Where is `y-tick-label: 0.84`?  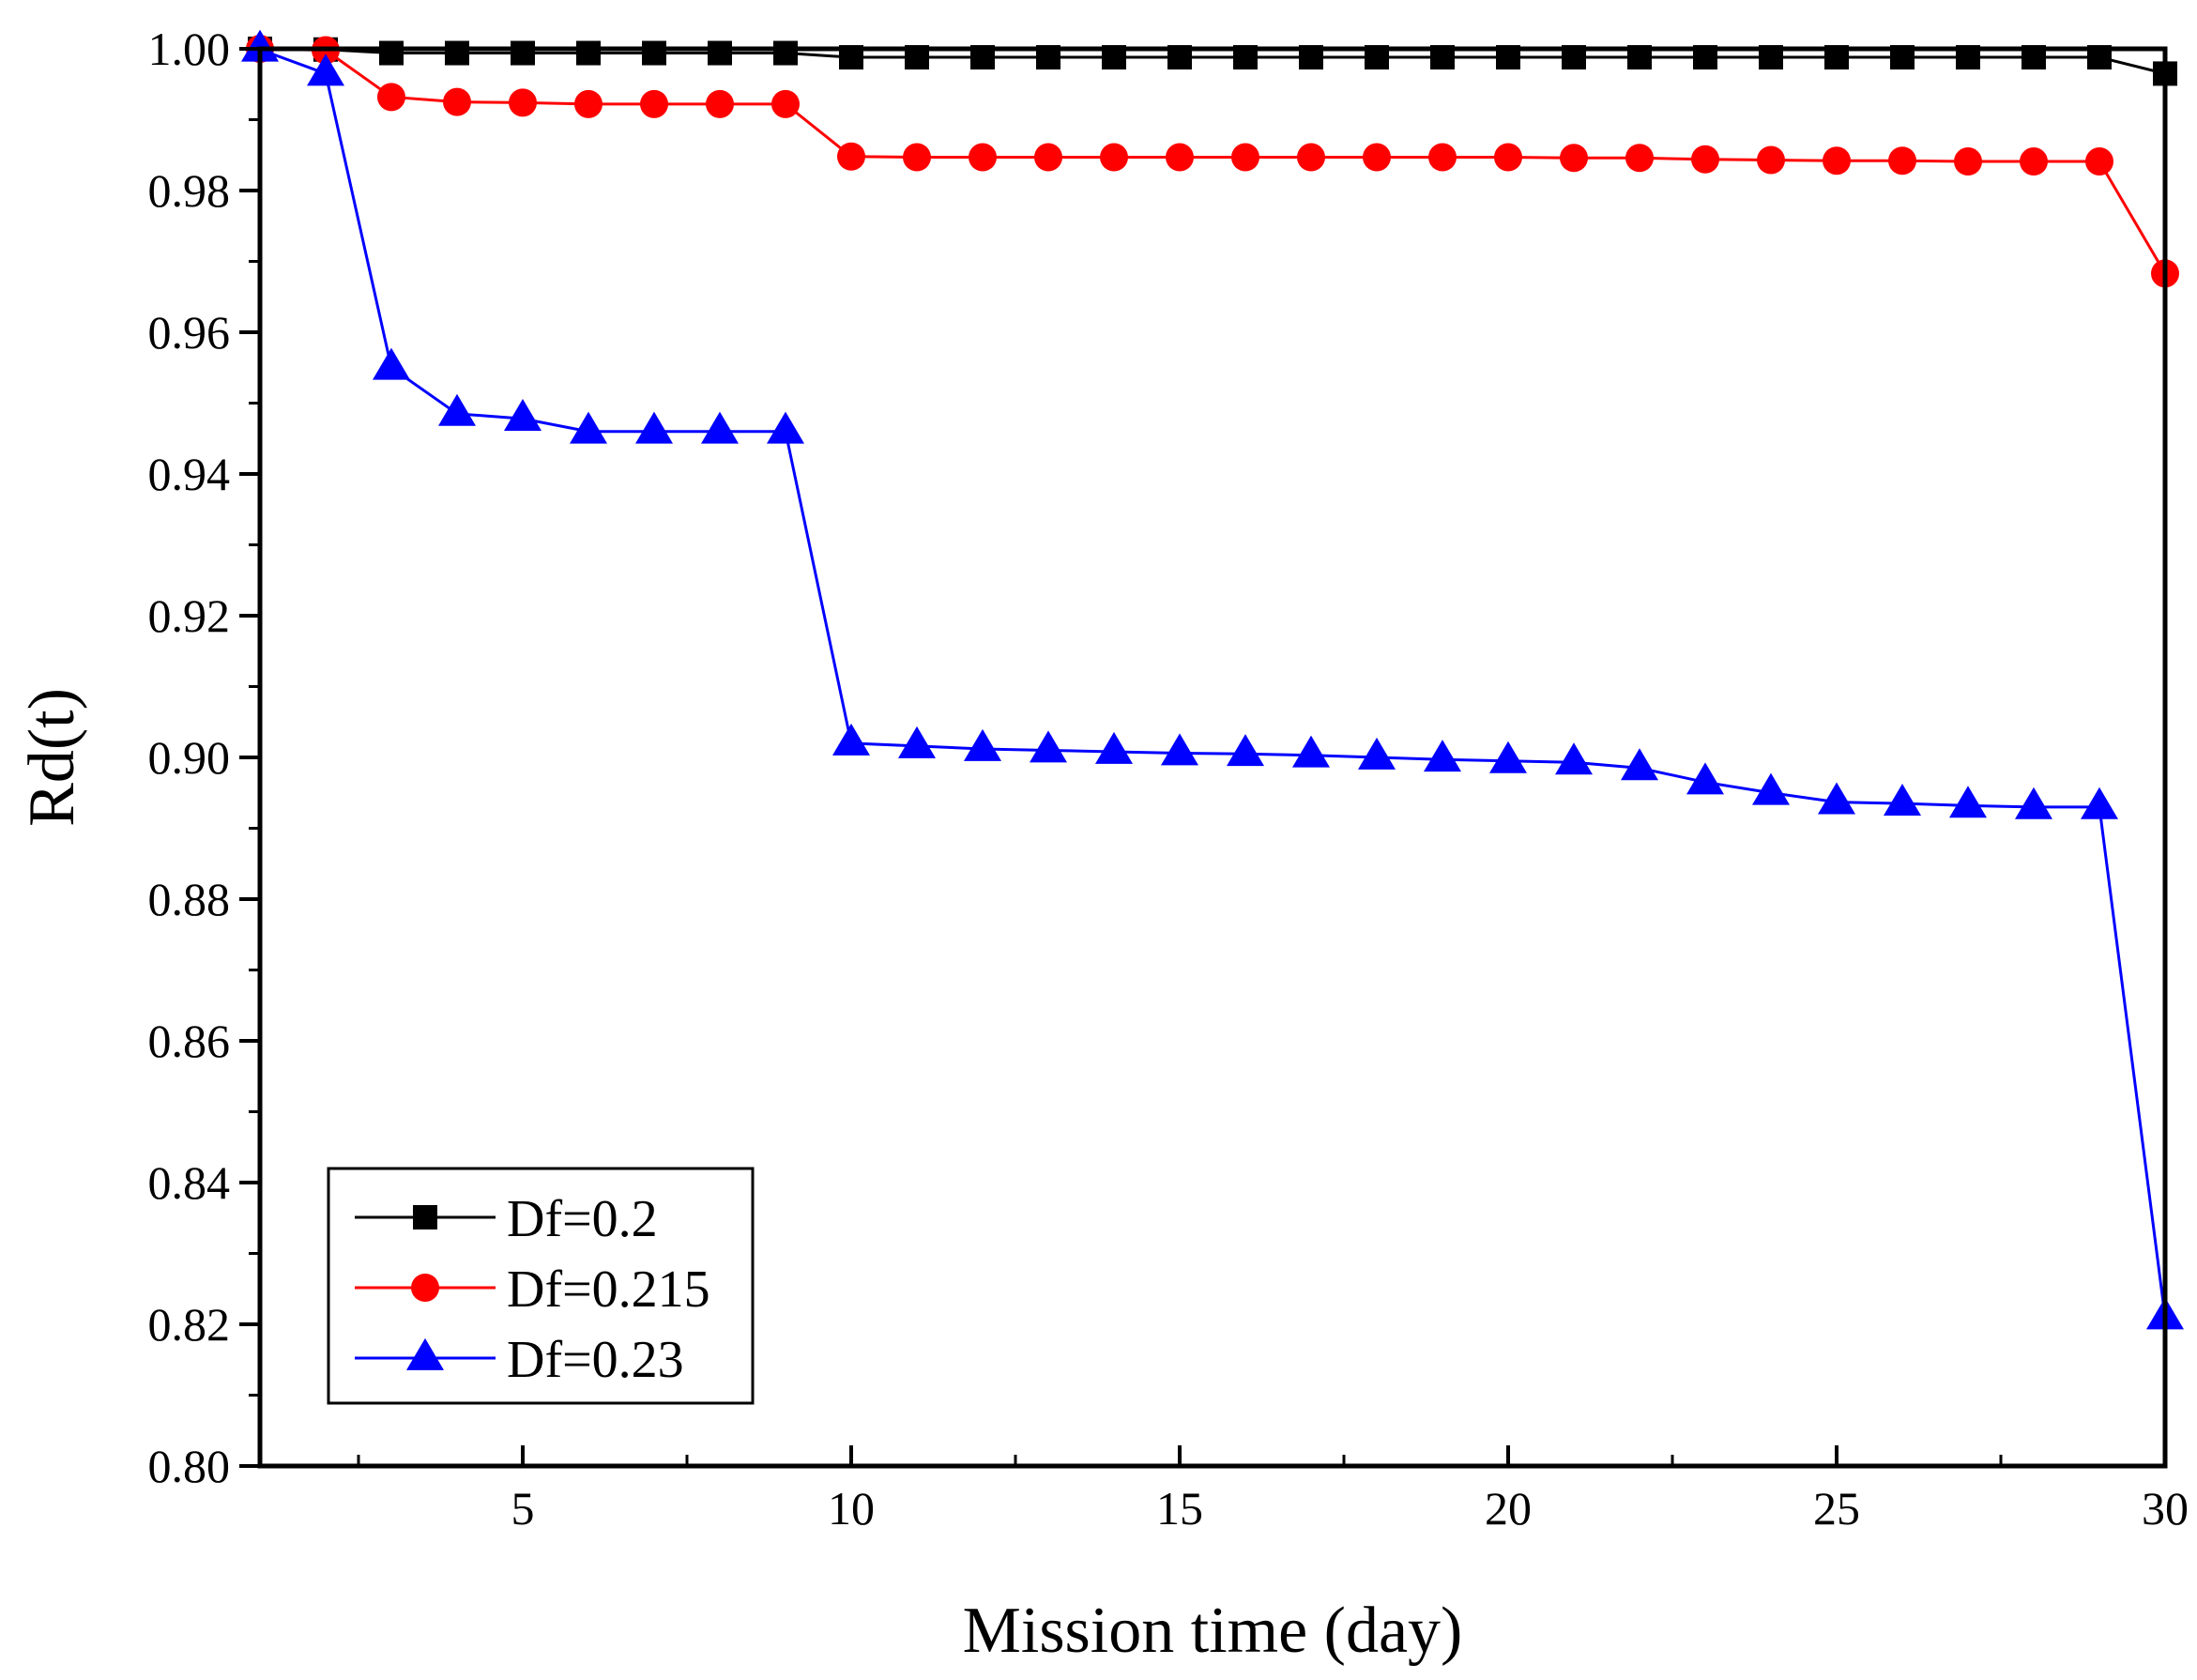 y-tick-label: 0.84 is located at coordinates (189, 1182).